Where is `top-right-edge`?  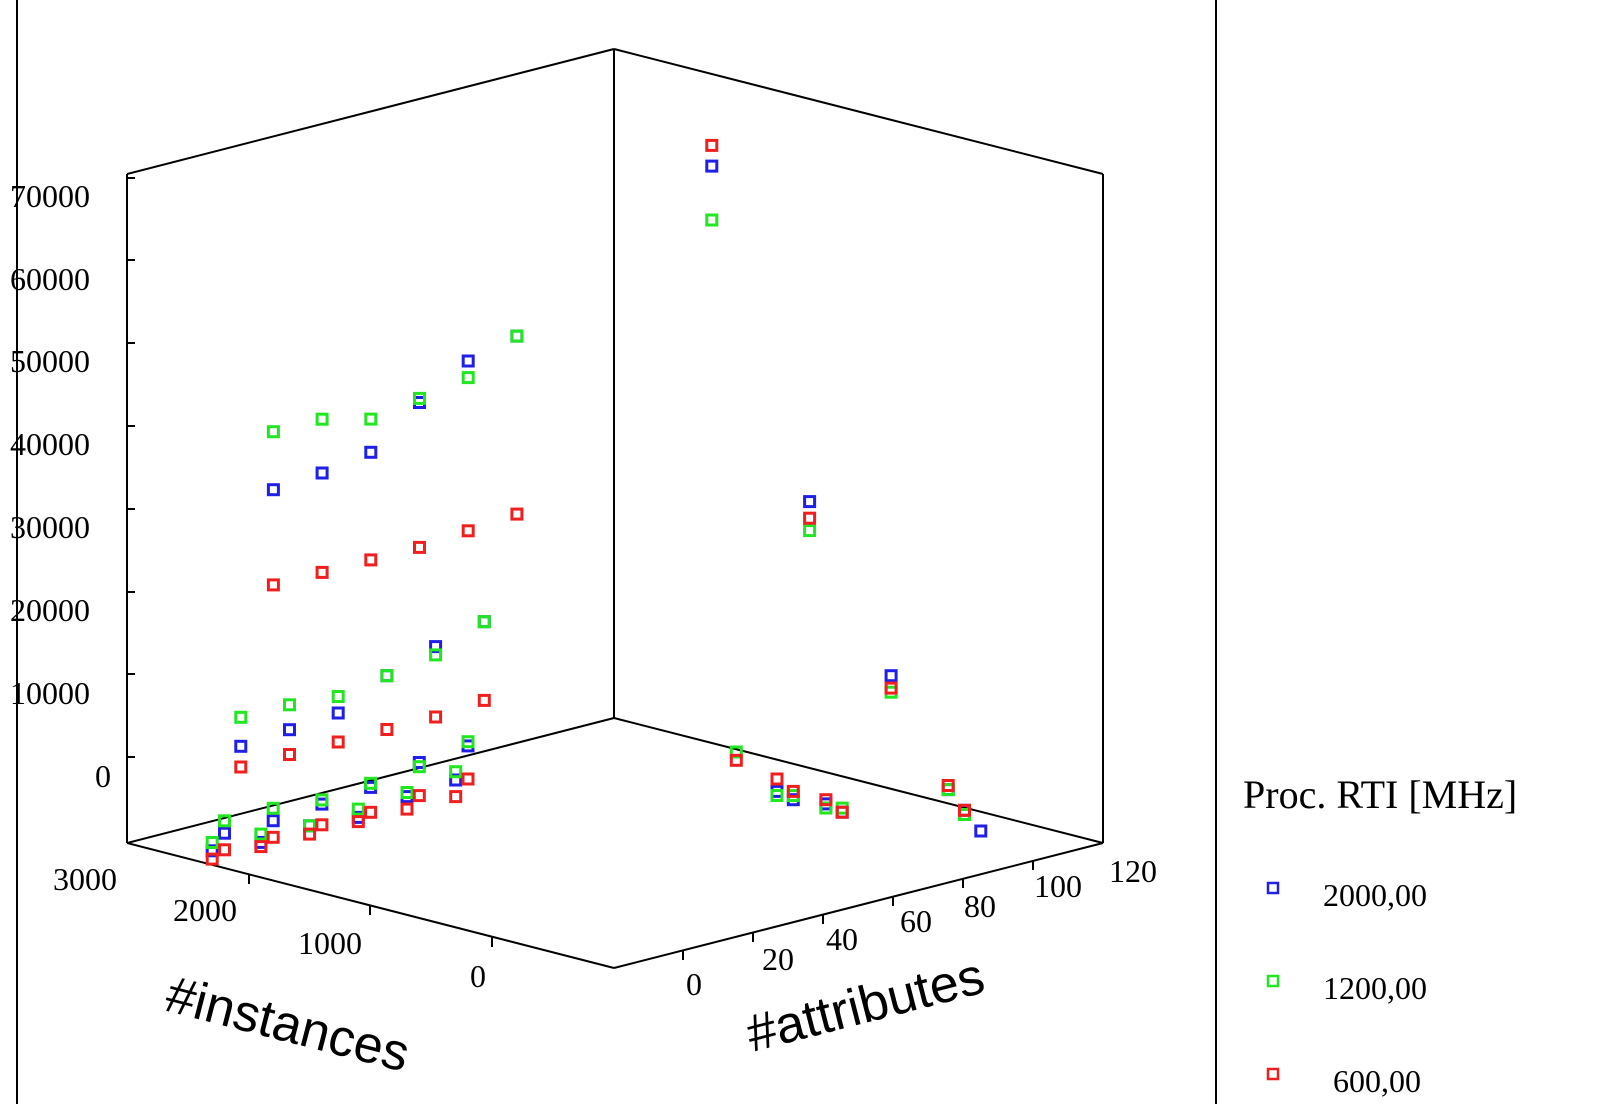
top-right-edge is located at coordinates (858, 111).